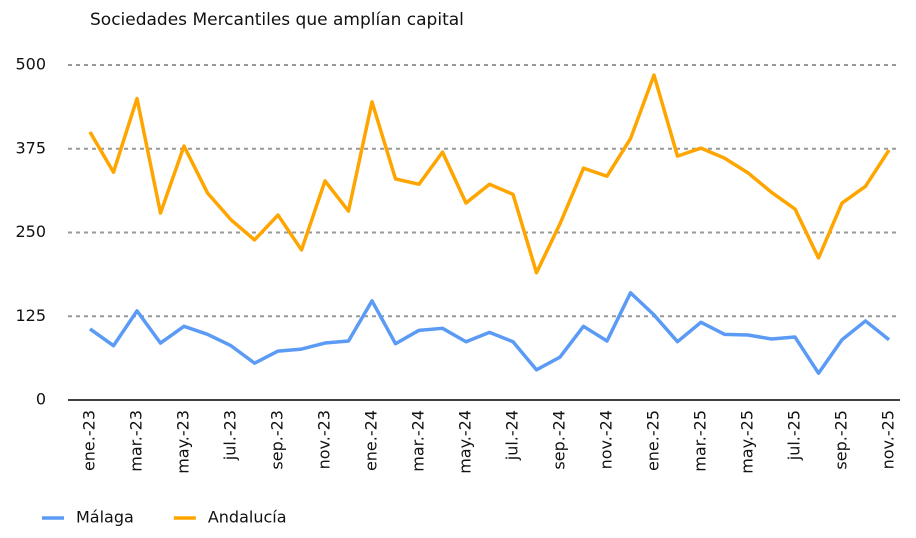 The image size is (916, 538). Describe the element at coordinates (324, 439) in the screenshot. I see `x-tick-label: nov.-23` at that location.